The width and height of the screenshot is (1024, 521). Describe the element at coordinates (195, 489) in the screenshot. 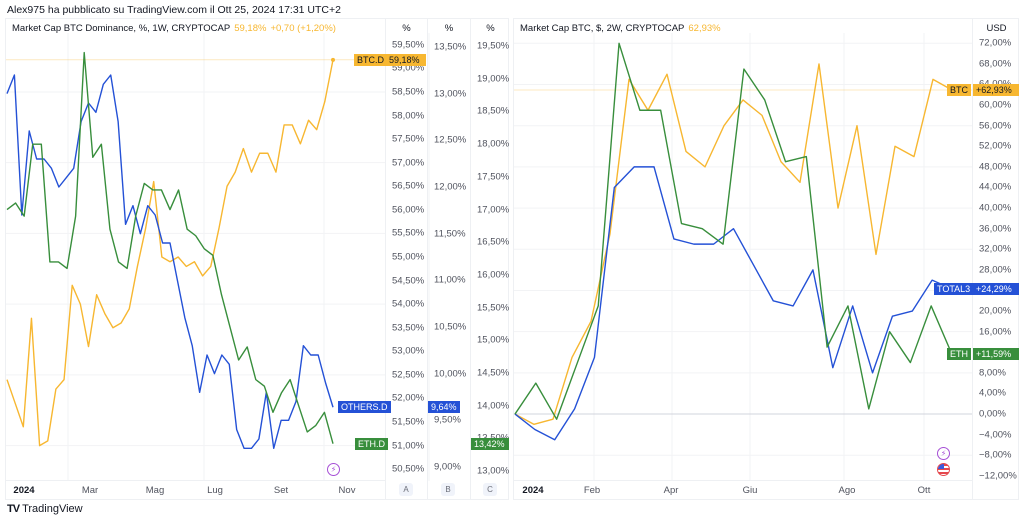

I see `left-time-axis: 2024 Mar Mag Lug Set Nov` at that location.